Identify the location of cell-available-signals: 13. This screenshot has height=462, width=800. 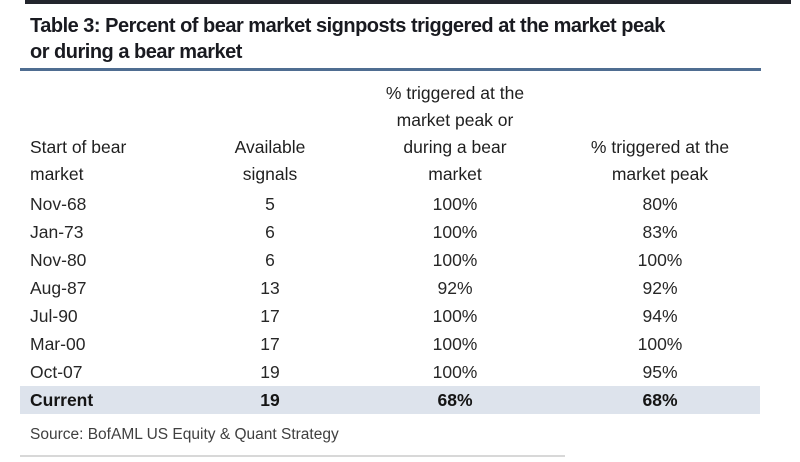
(270, 287).